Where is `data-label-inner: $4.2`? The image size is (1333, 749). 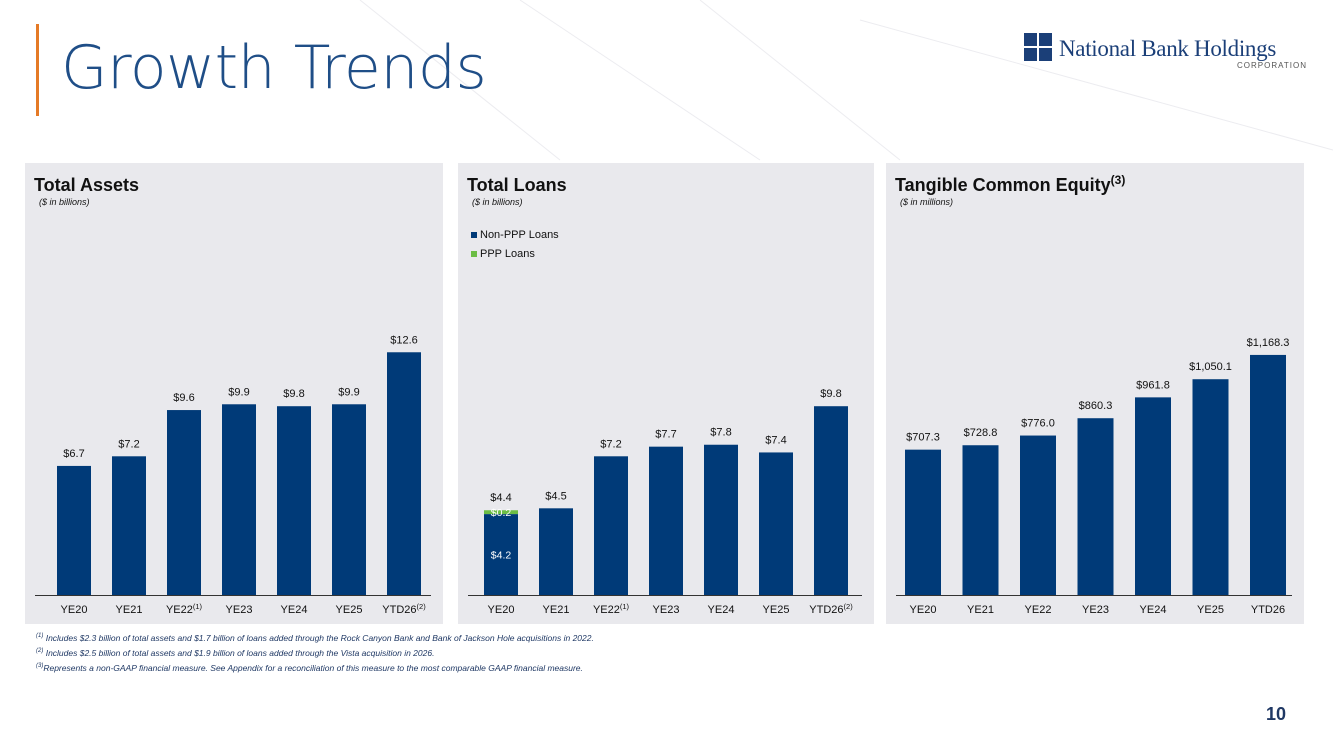
data-label-inner: $4.2 is located at coordinates (501, 556).